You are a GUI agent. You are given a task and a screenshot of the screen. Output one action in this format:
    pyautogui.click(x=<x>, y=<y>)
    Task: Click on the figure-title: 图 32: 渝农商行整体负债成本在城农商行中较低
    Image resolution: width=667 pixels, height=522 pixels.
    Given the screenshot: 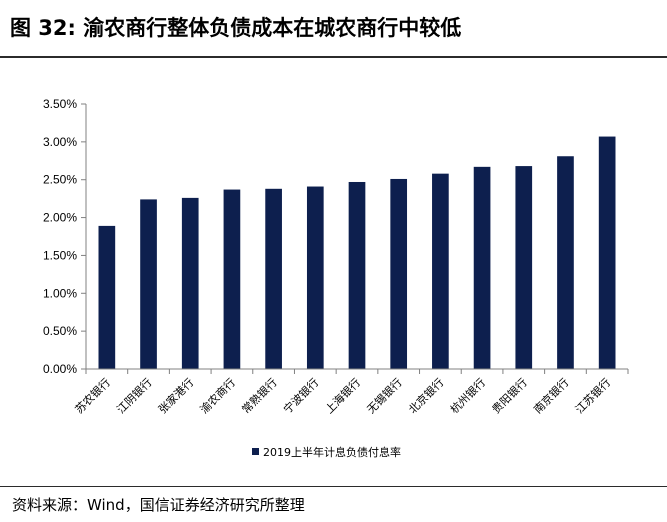 What is the action you would take?
    pyautogui.click(x=236, y=28)
    